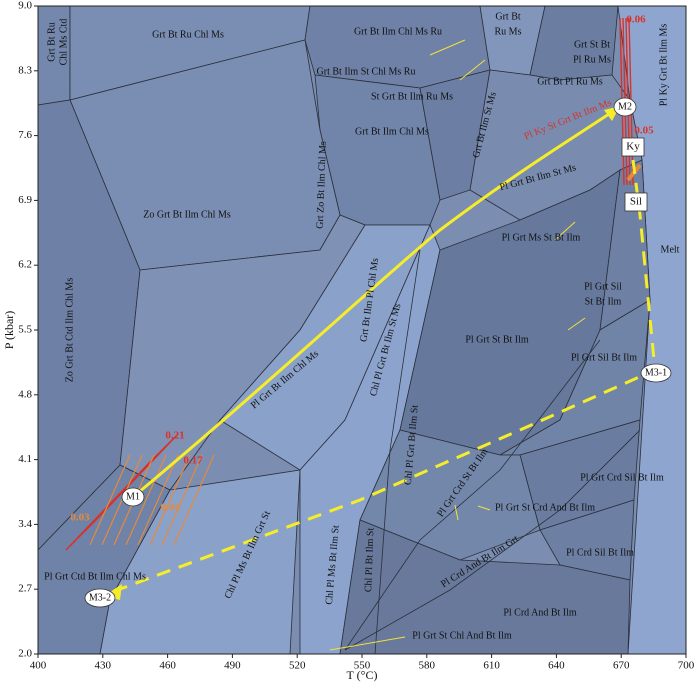 This screenshot has height=688, width=700. What do you see at coordinates (362, 666) in the screenshot?
I see `x-tick-label: 550` at bounding box center [362, 666].